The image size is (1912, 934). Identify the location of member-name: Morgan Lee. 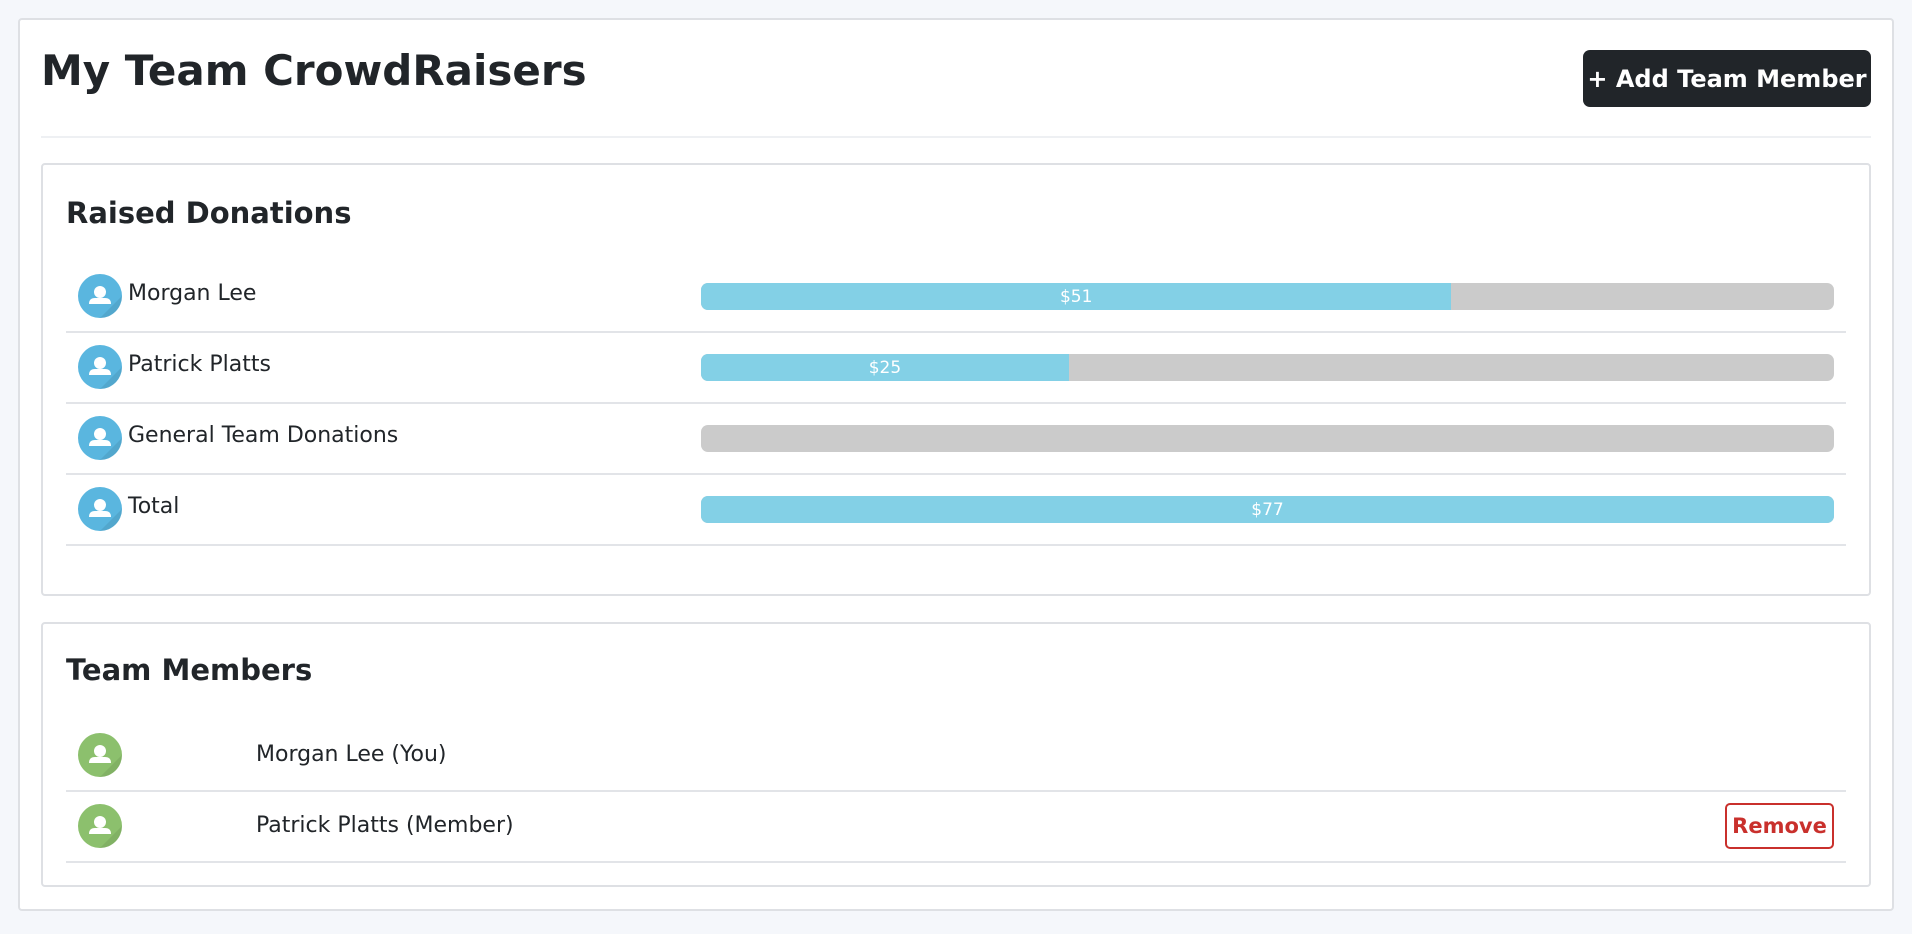
(192, 293).